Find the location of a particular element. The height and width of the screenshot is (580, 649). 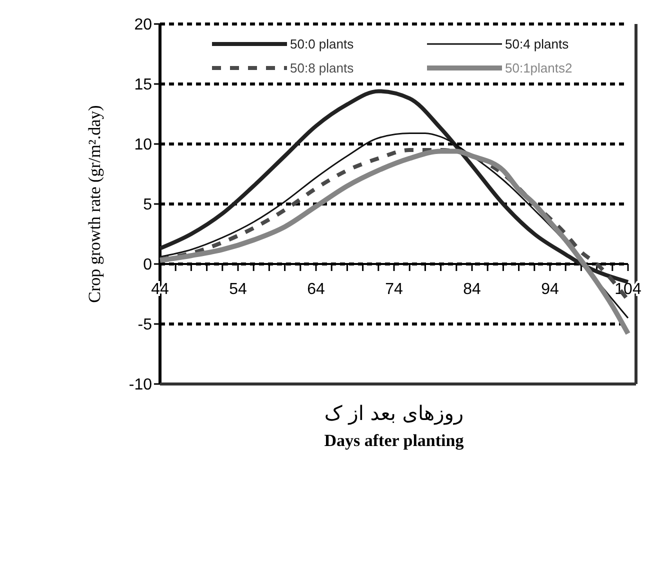

y-tick-label: -10 is located at coordinates (140, 385).